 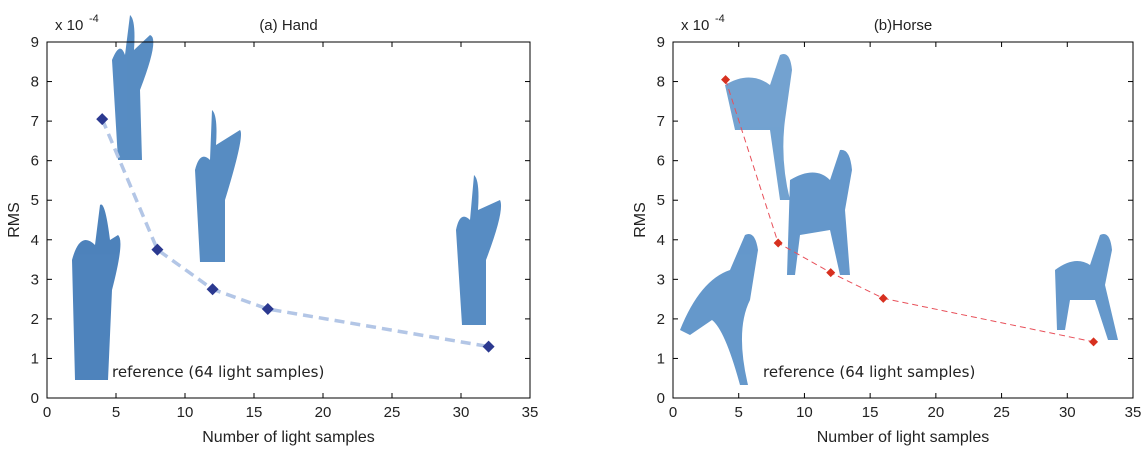 I want to click on chart-title: (b)Horse, so click(x=903, y=25).